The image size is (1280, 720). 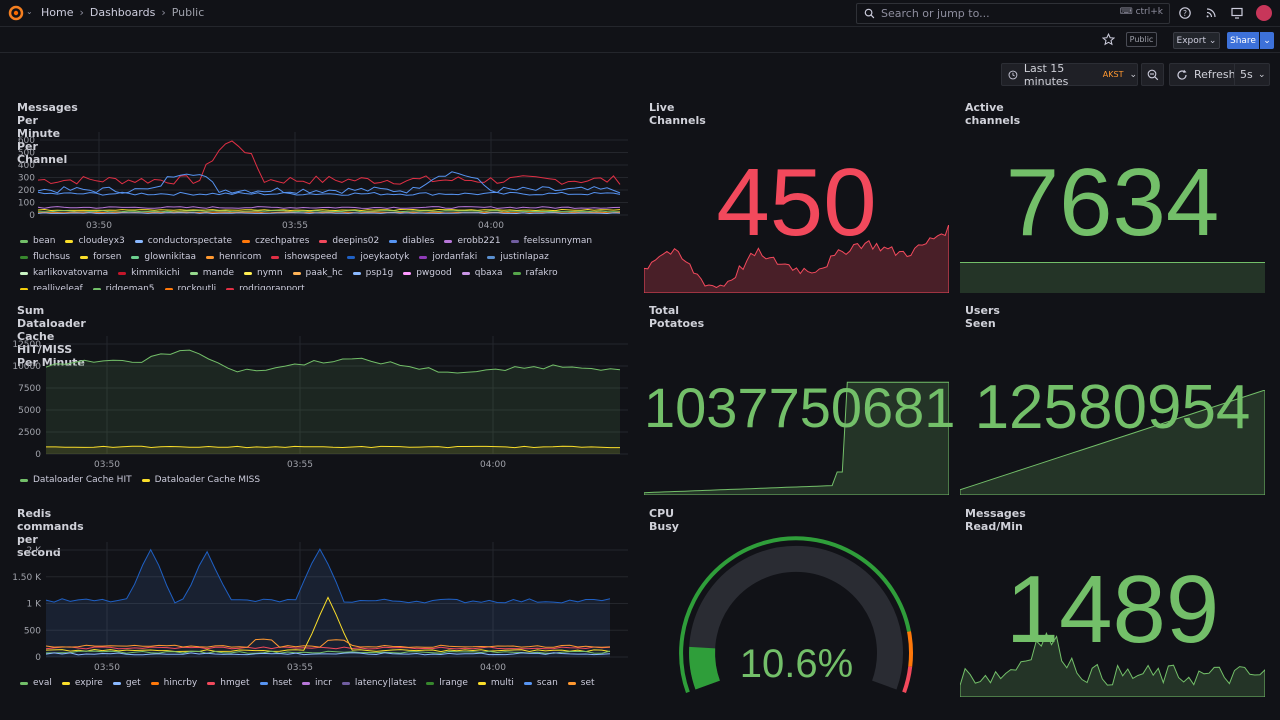 What do you see at coordinates (488, 273) in the screenshot?
I see `legend-label: qbaxa` at bounding box center [488, 273].